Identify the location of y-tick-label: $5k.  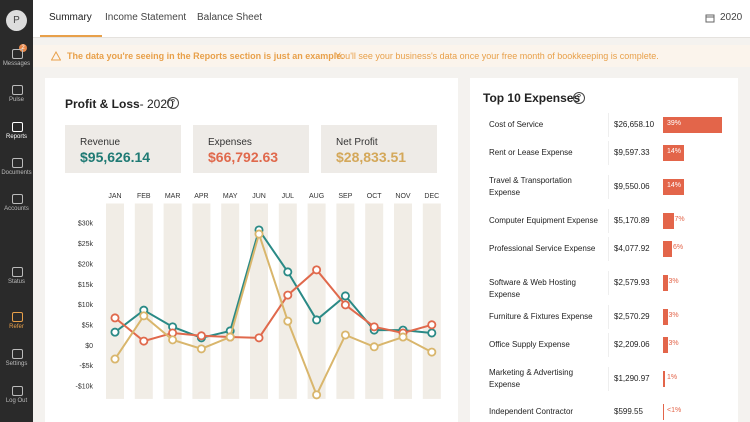
(88, 325).